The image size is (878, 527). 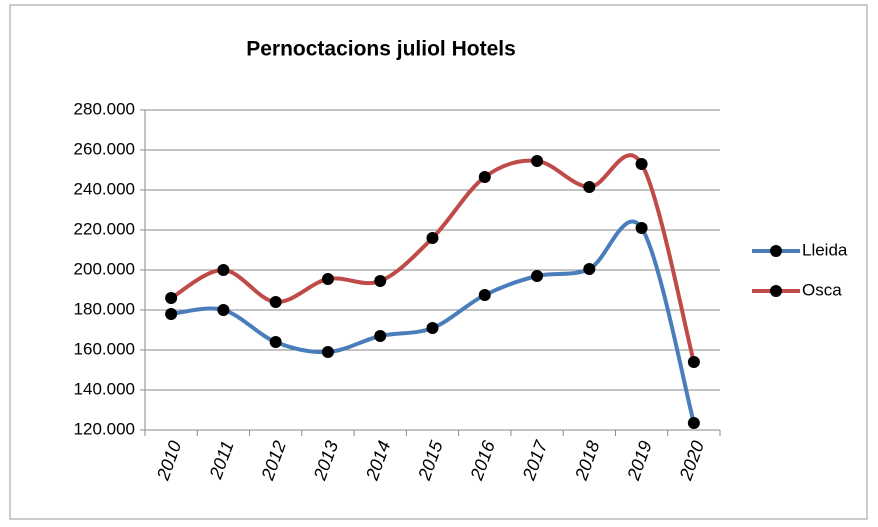 What do you see at coordinates (381, 49) in the screenshot?
I see `chart-title: Pernoctacions juliol Hotels` at bounding box center [381, 49].